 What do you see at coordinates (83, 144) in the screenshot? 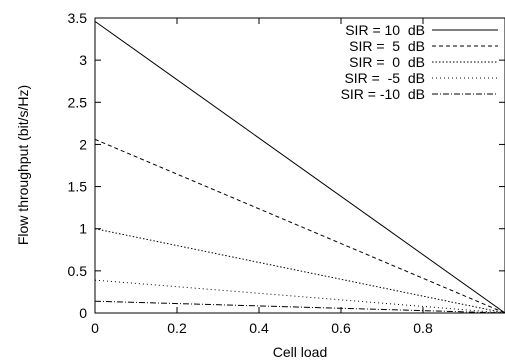
I see `y-tick-label: 2` at bounding box center [83, 144].